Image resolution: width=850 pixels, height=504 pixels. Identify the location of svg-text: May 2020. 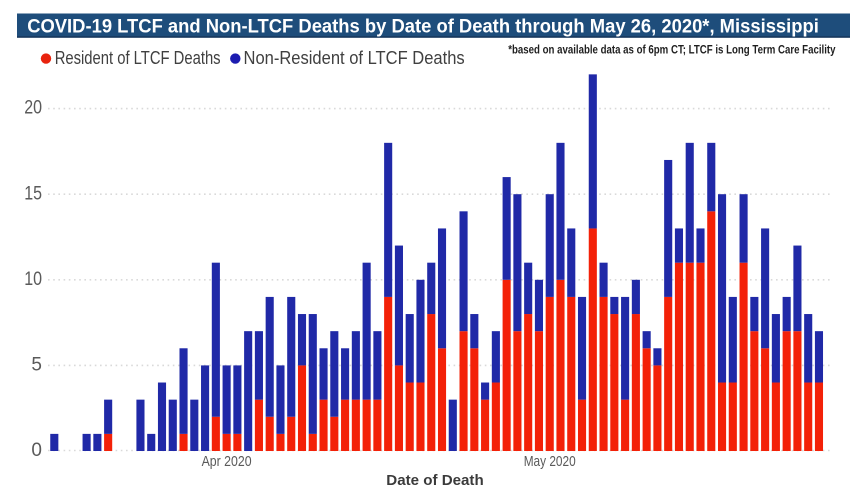
(550, 461).